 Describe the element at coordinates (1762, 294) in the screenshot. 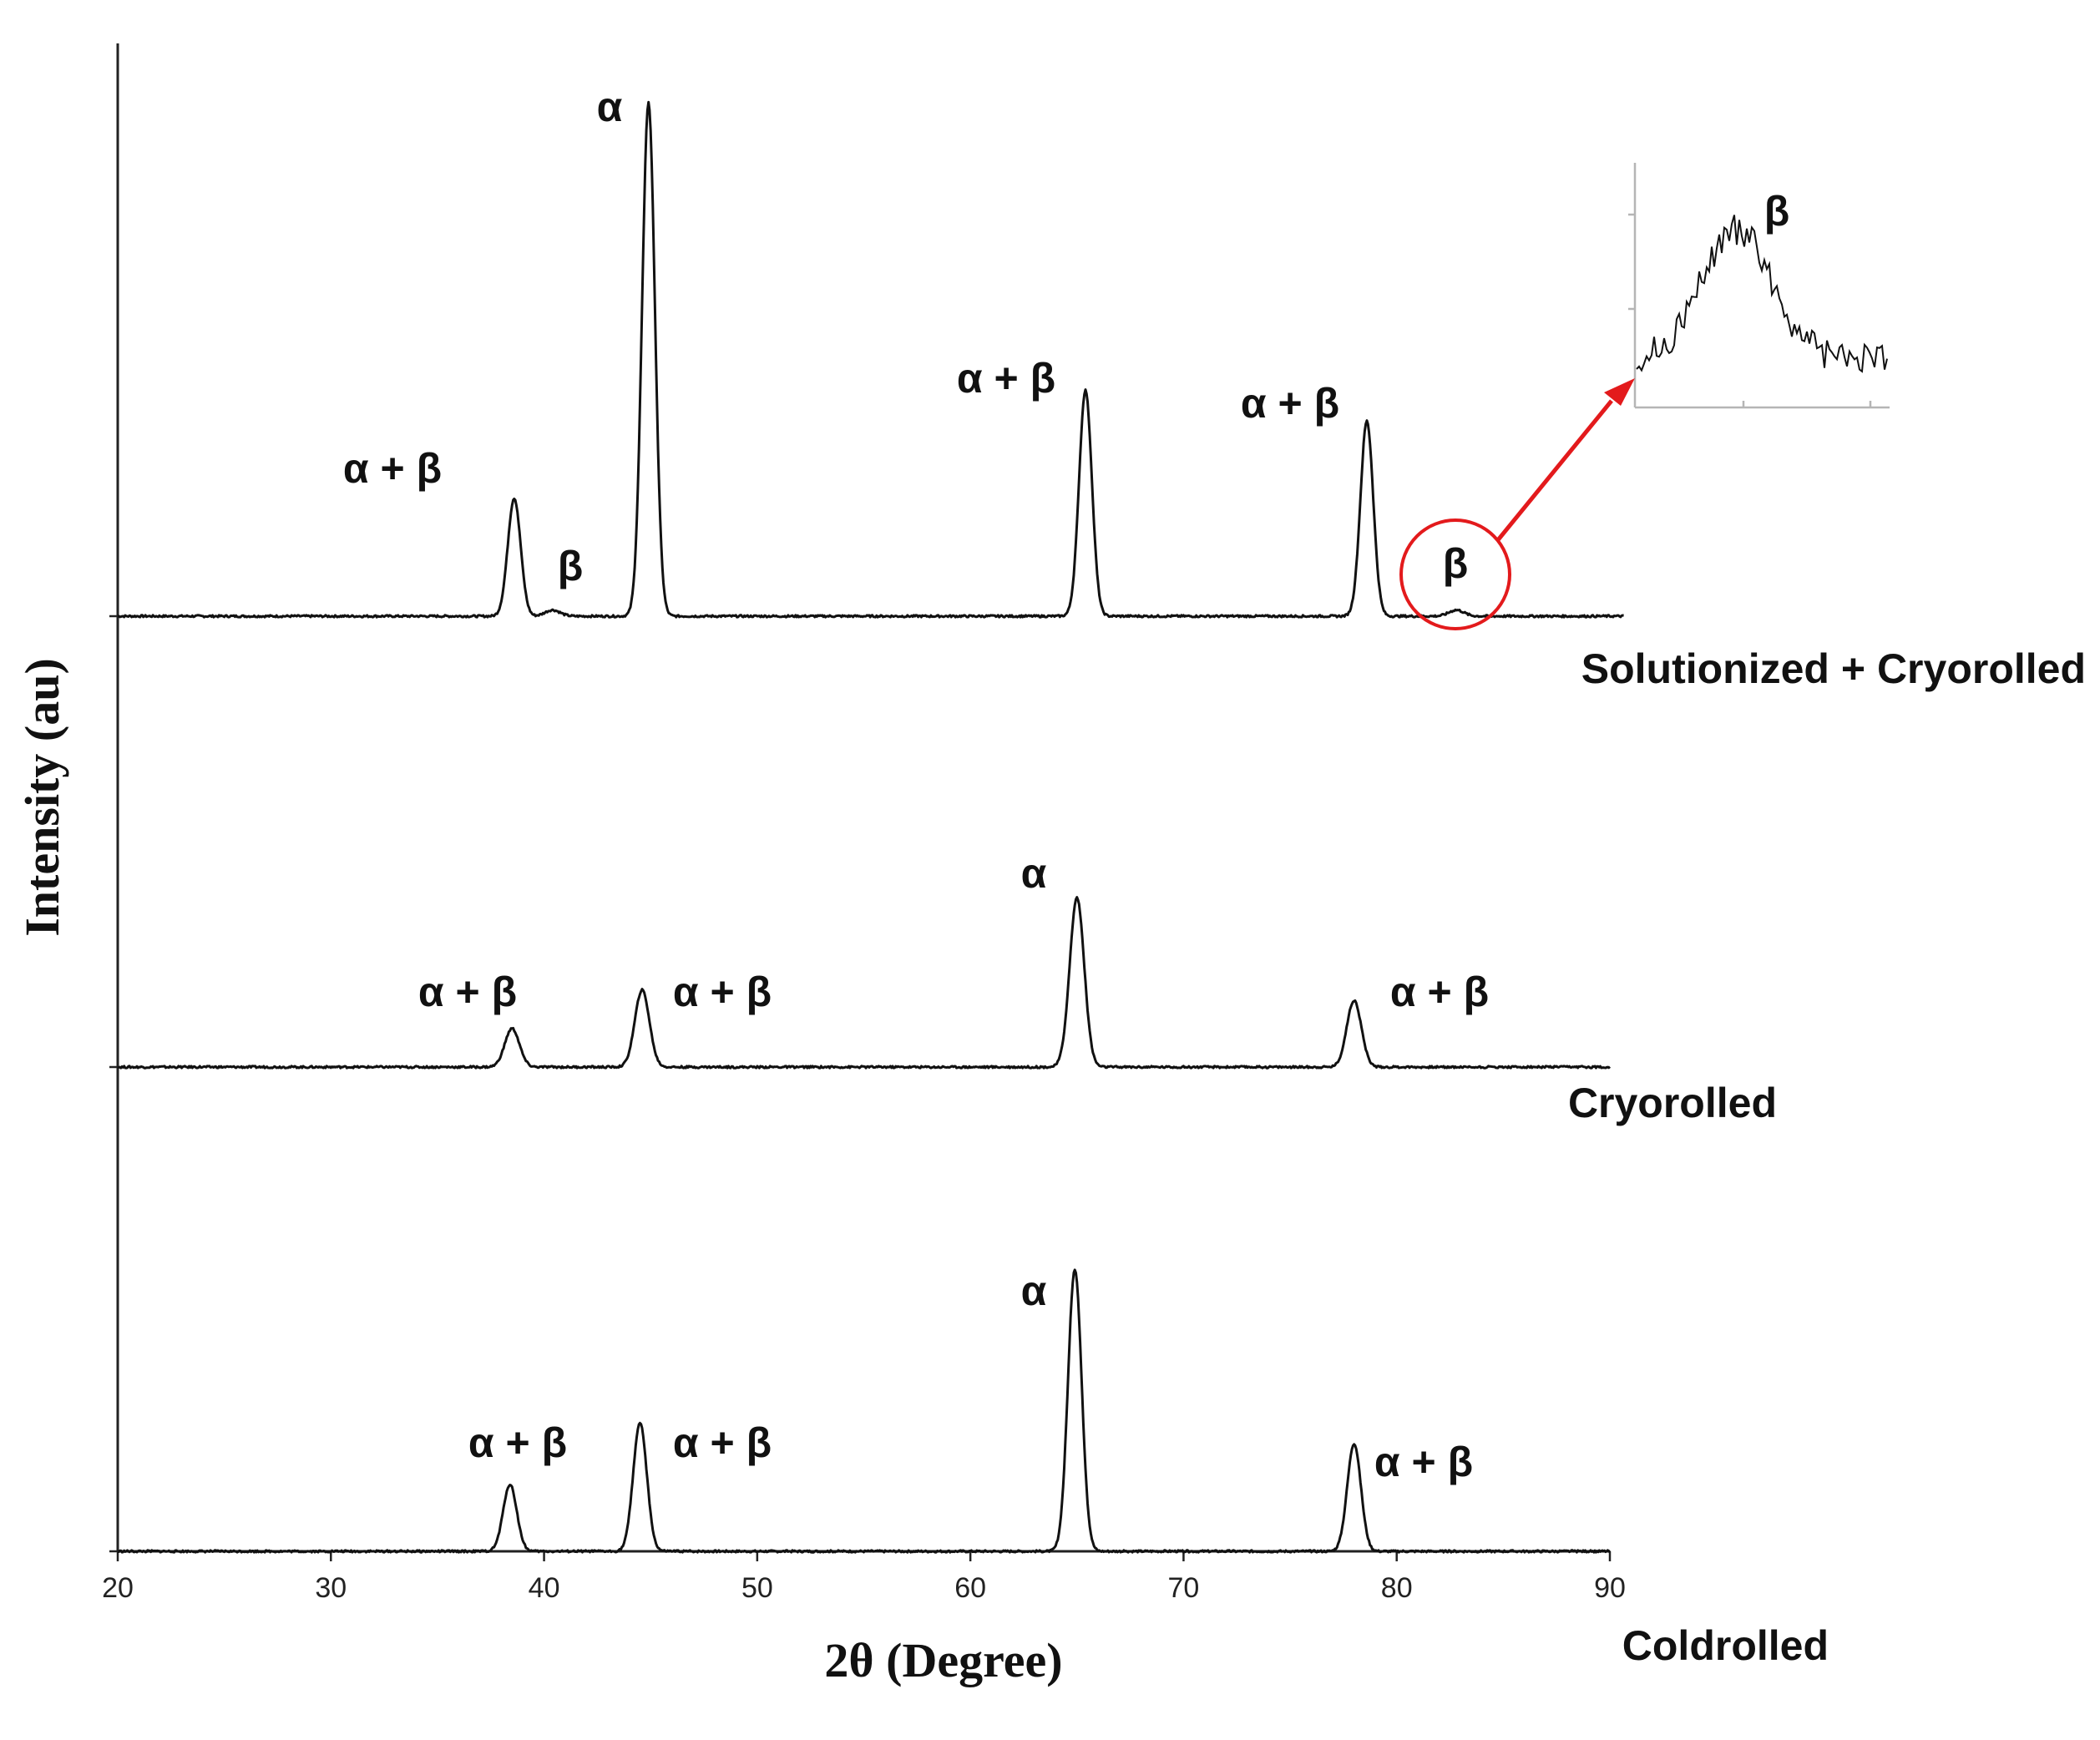

I see `inset-trace` at that location.